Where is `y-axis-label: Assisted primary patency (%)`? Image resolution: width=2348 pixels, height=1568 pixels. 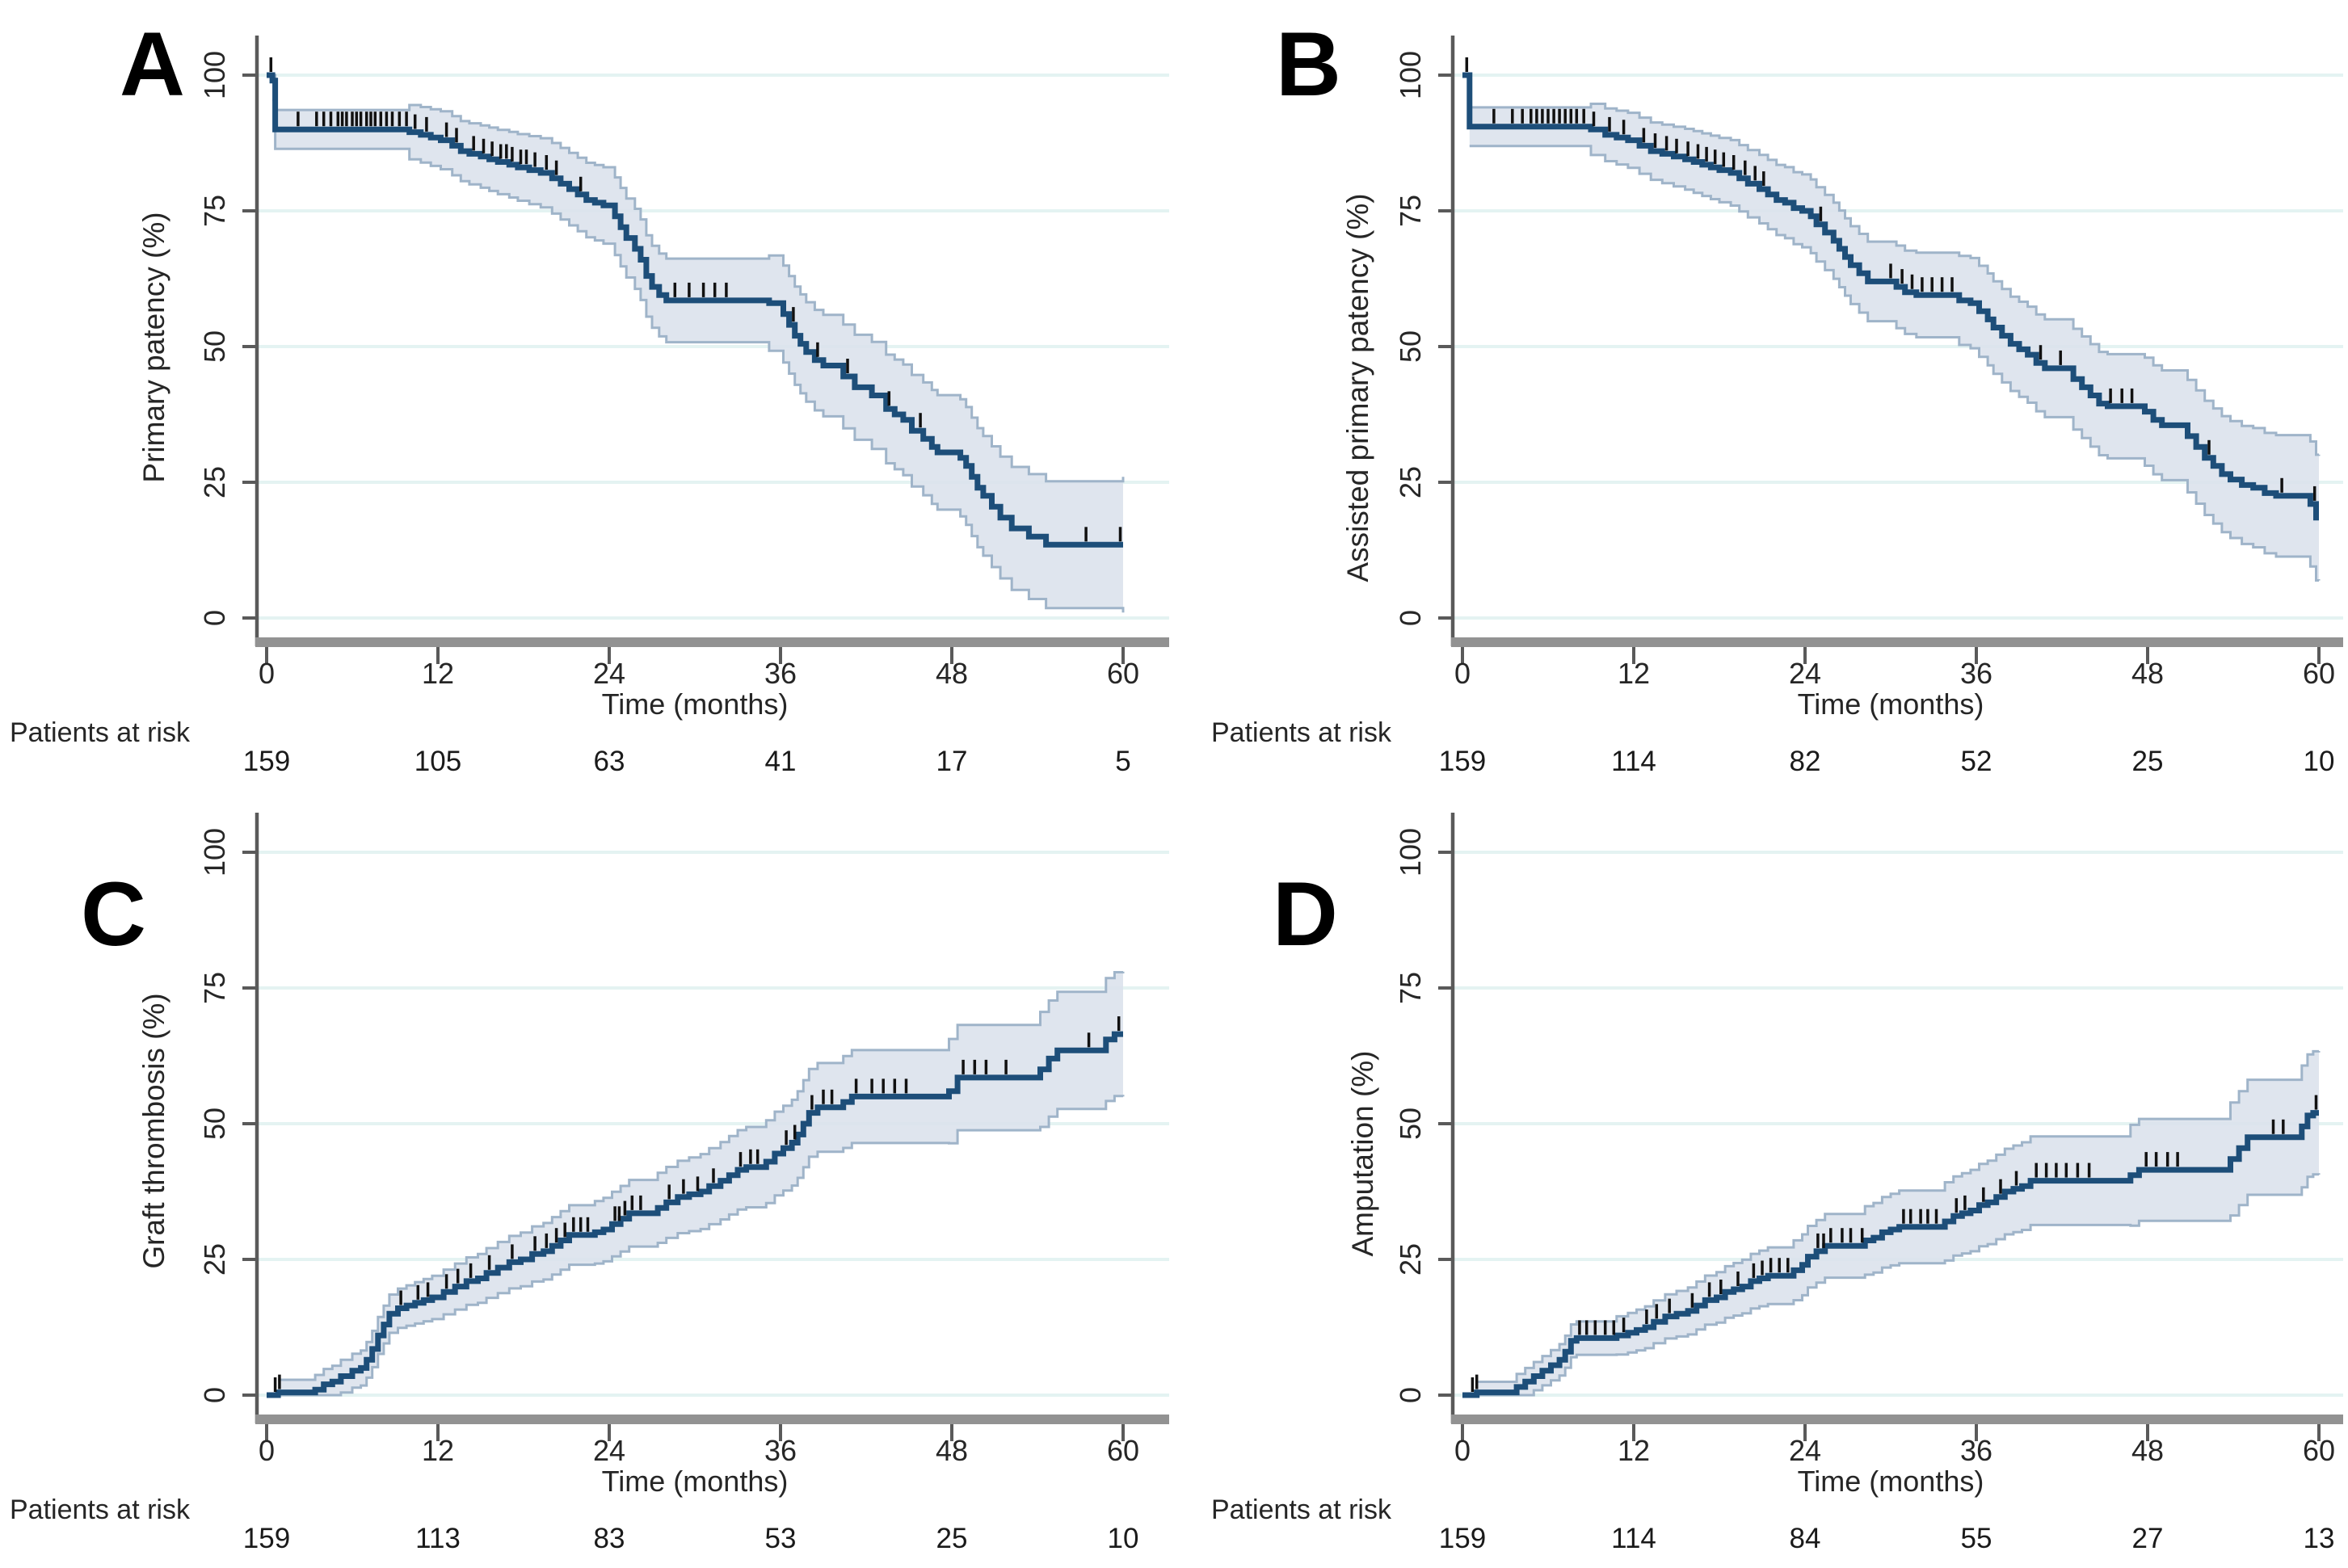
y-axis-label: Assisted primary patency (%) is located at coordinates (1357, 387).